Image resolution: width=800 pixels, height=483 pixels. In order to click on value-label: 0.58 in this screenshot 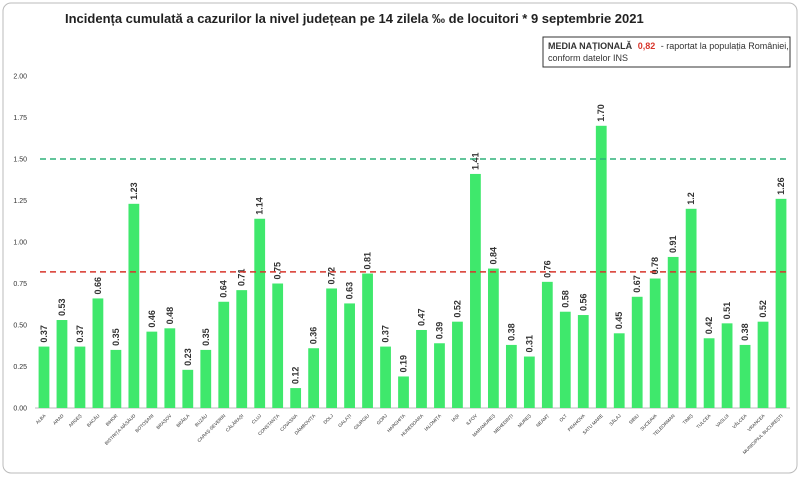, I will do `click(565, 299)`.